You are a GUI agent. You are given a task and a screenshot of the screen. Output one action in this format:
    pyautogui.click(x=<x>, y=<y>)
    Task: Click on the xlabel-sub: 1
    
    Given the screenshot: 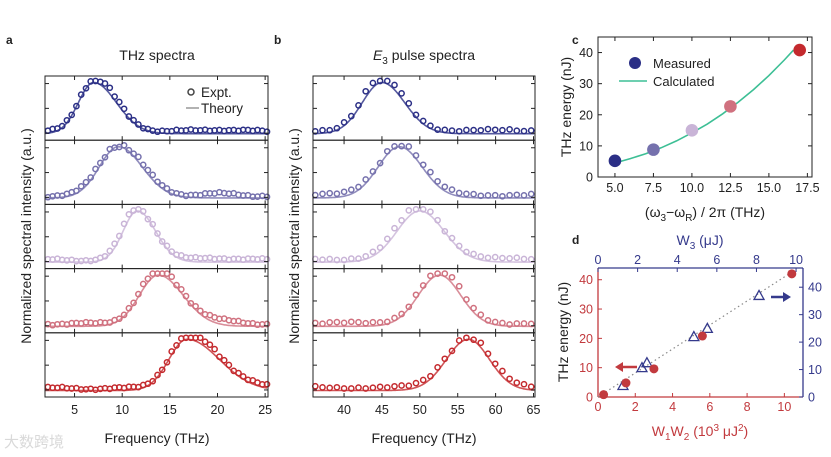 What is the action you would take?
    pyautogui.click(x=668, y=437)
    